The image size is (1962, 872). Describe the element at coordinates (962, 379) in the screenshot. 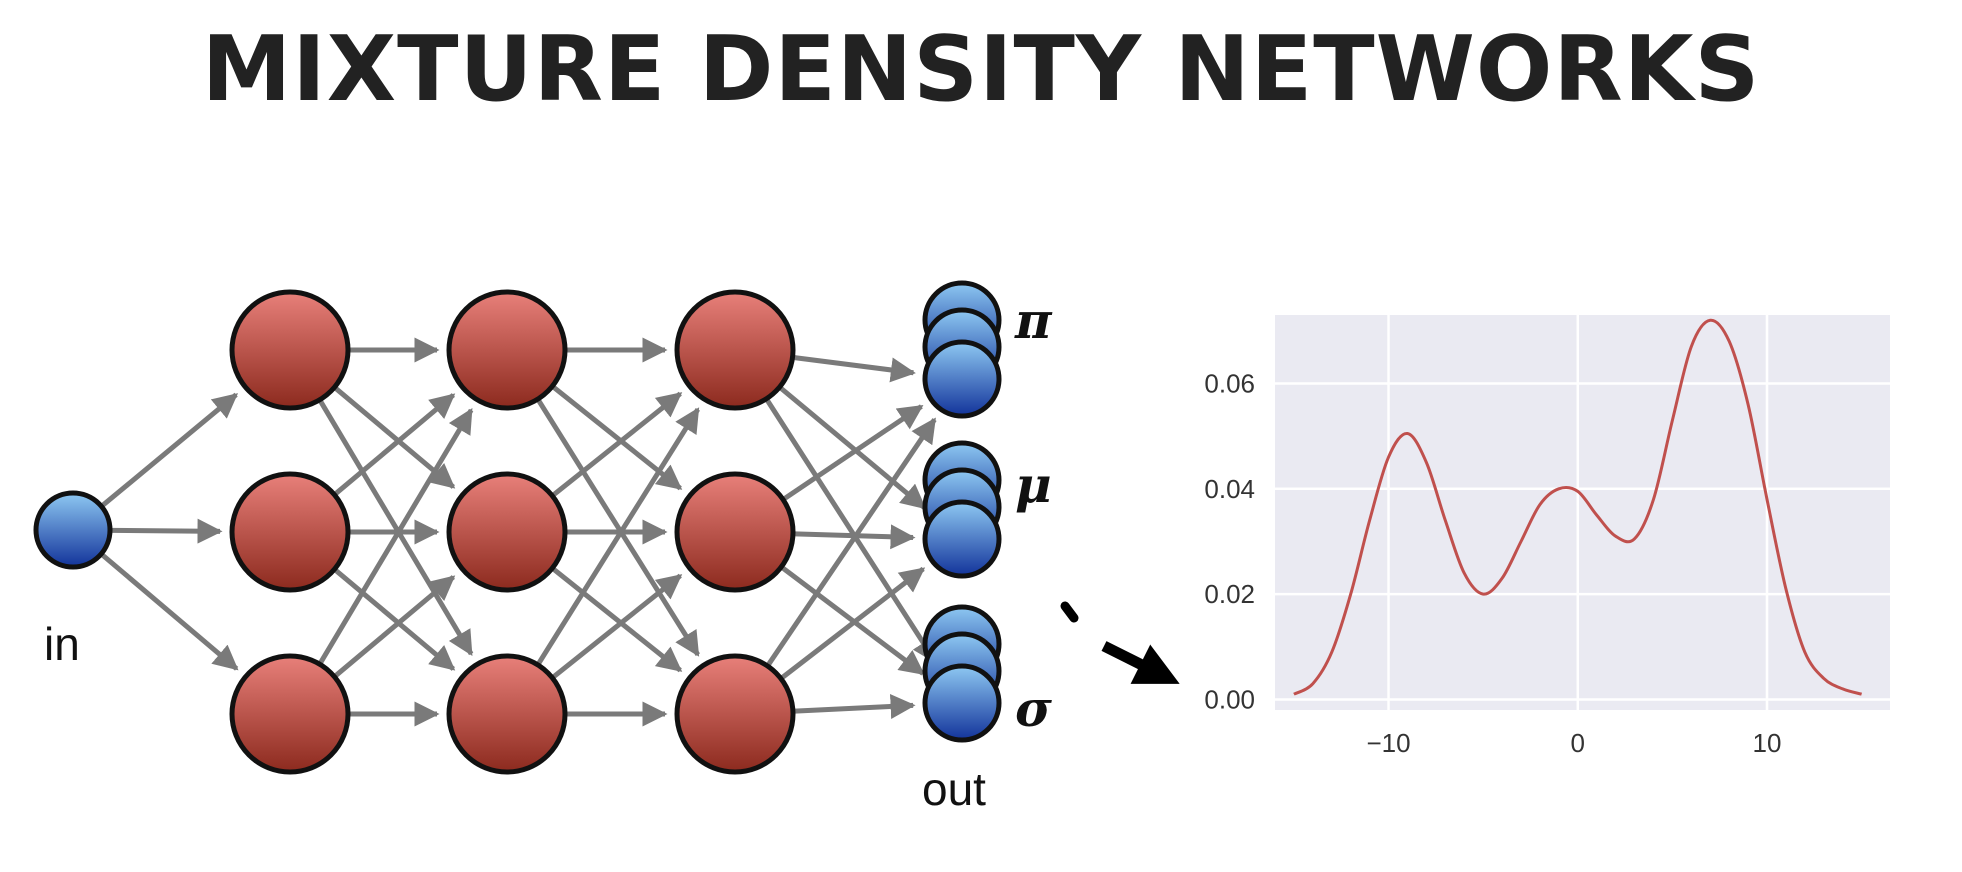

I see `output-node-pi` at that location.